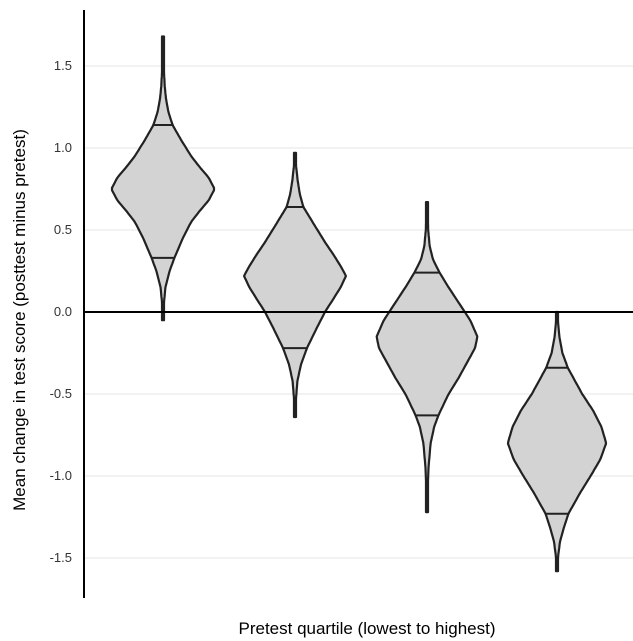  Describe the element at coordinates (63, 229) in the screenshot. I see `y-tick-label: 0.5` at that location.